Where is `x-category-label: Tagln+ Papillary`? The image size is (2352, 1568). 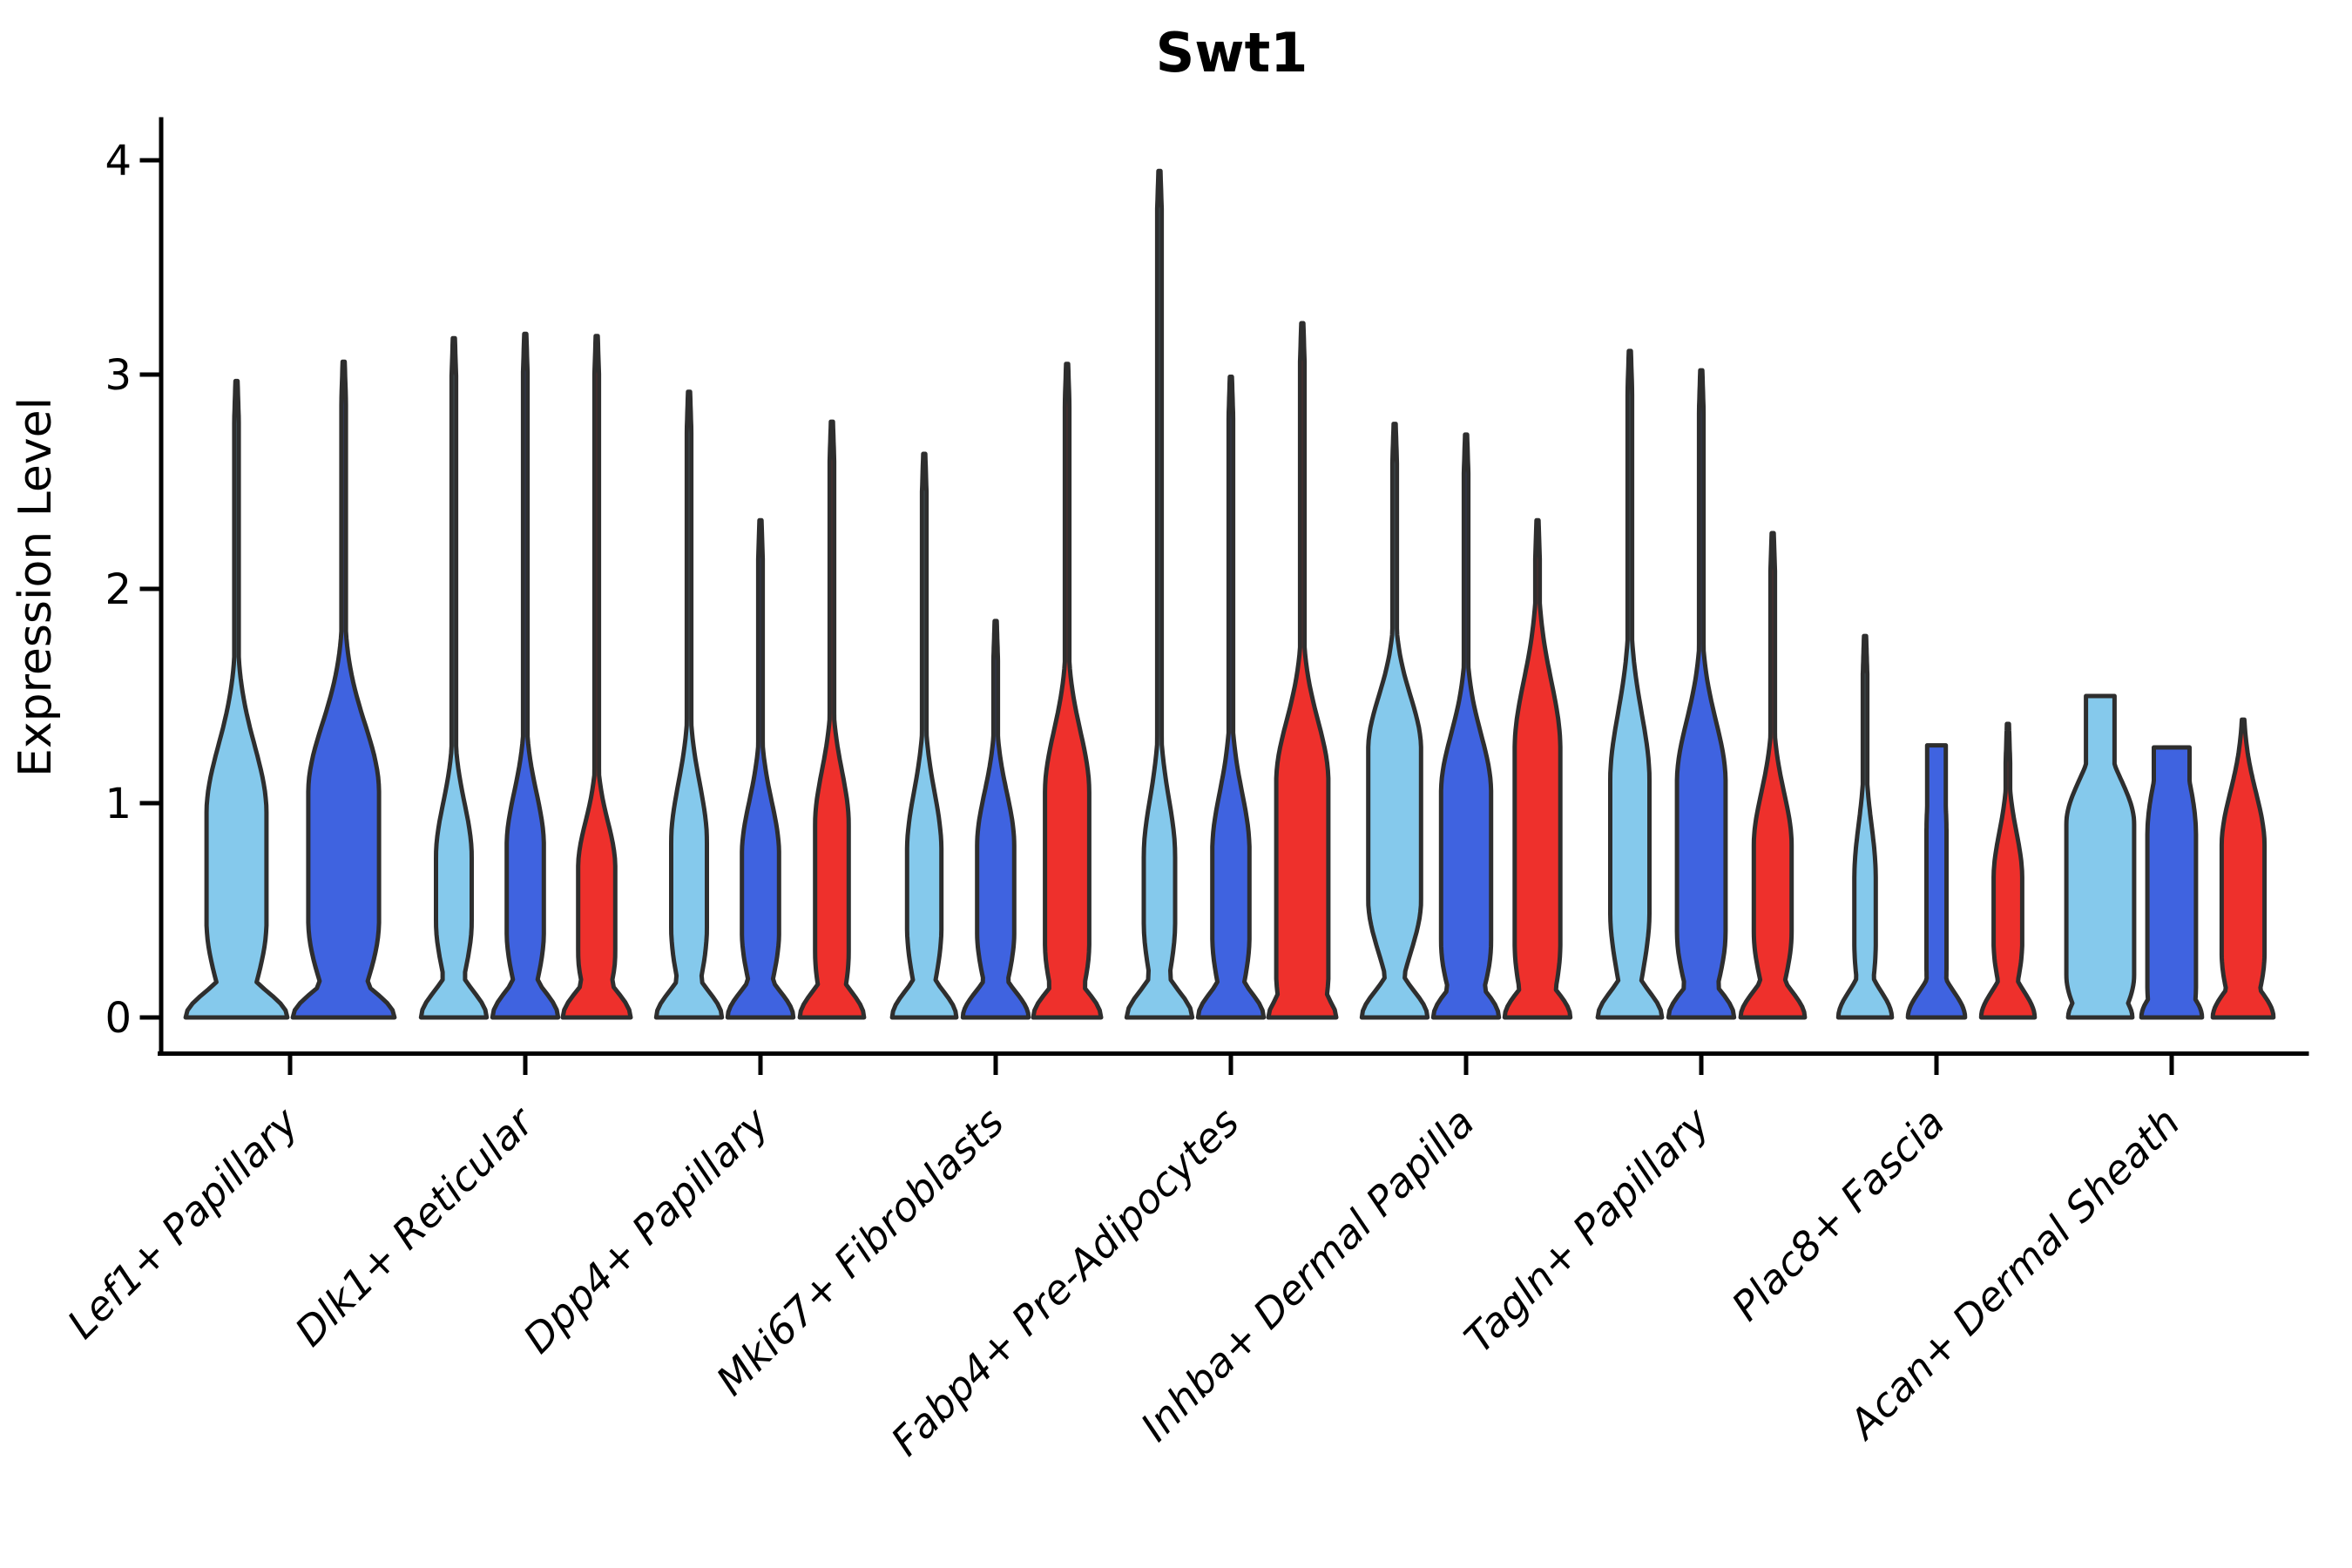
x-category-label: Tagln+ Papillary is located at coordinates (1587, 1230).